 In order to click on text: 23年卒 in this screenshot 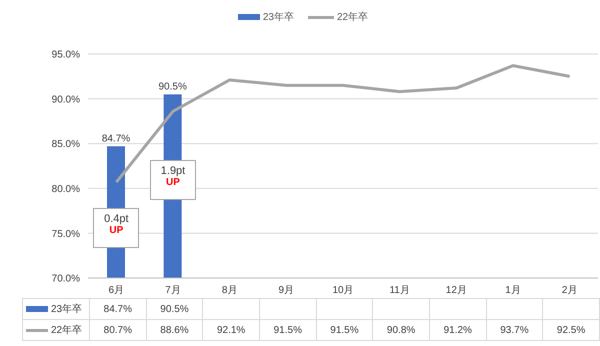, I will do `click(278, 17)`.